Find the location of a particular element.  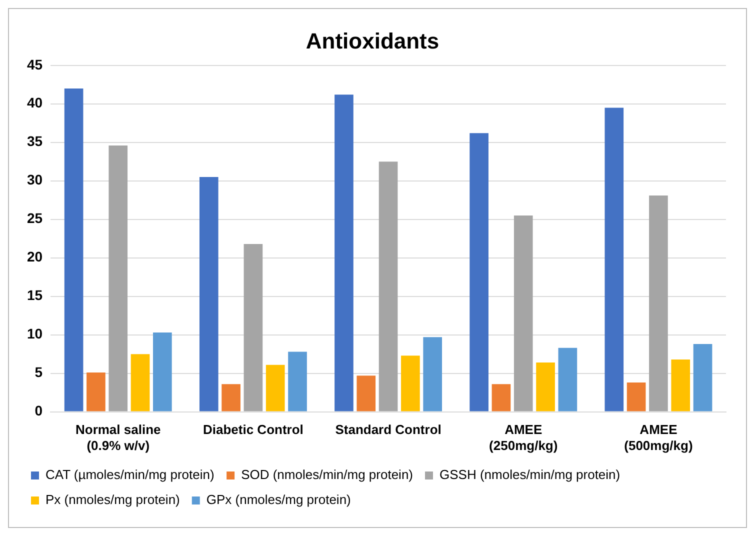

x-tick-label: Normal saline (0.9% w/v) is located at coordinates (118, 437).